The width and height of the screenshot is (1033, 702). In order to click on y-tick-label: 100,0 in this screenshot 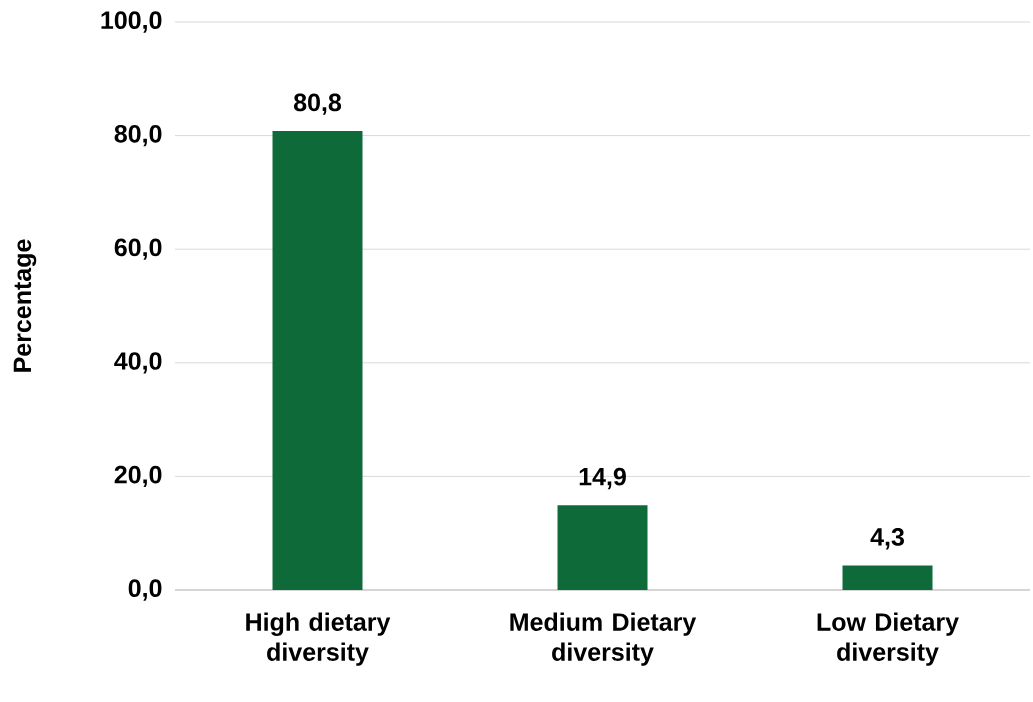, I will do `click(131, 22)`.